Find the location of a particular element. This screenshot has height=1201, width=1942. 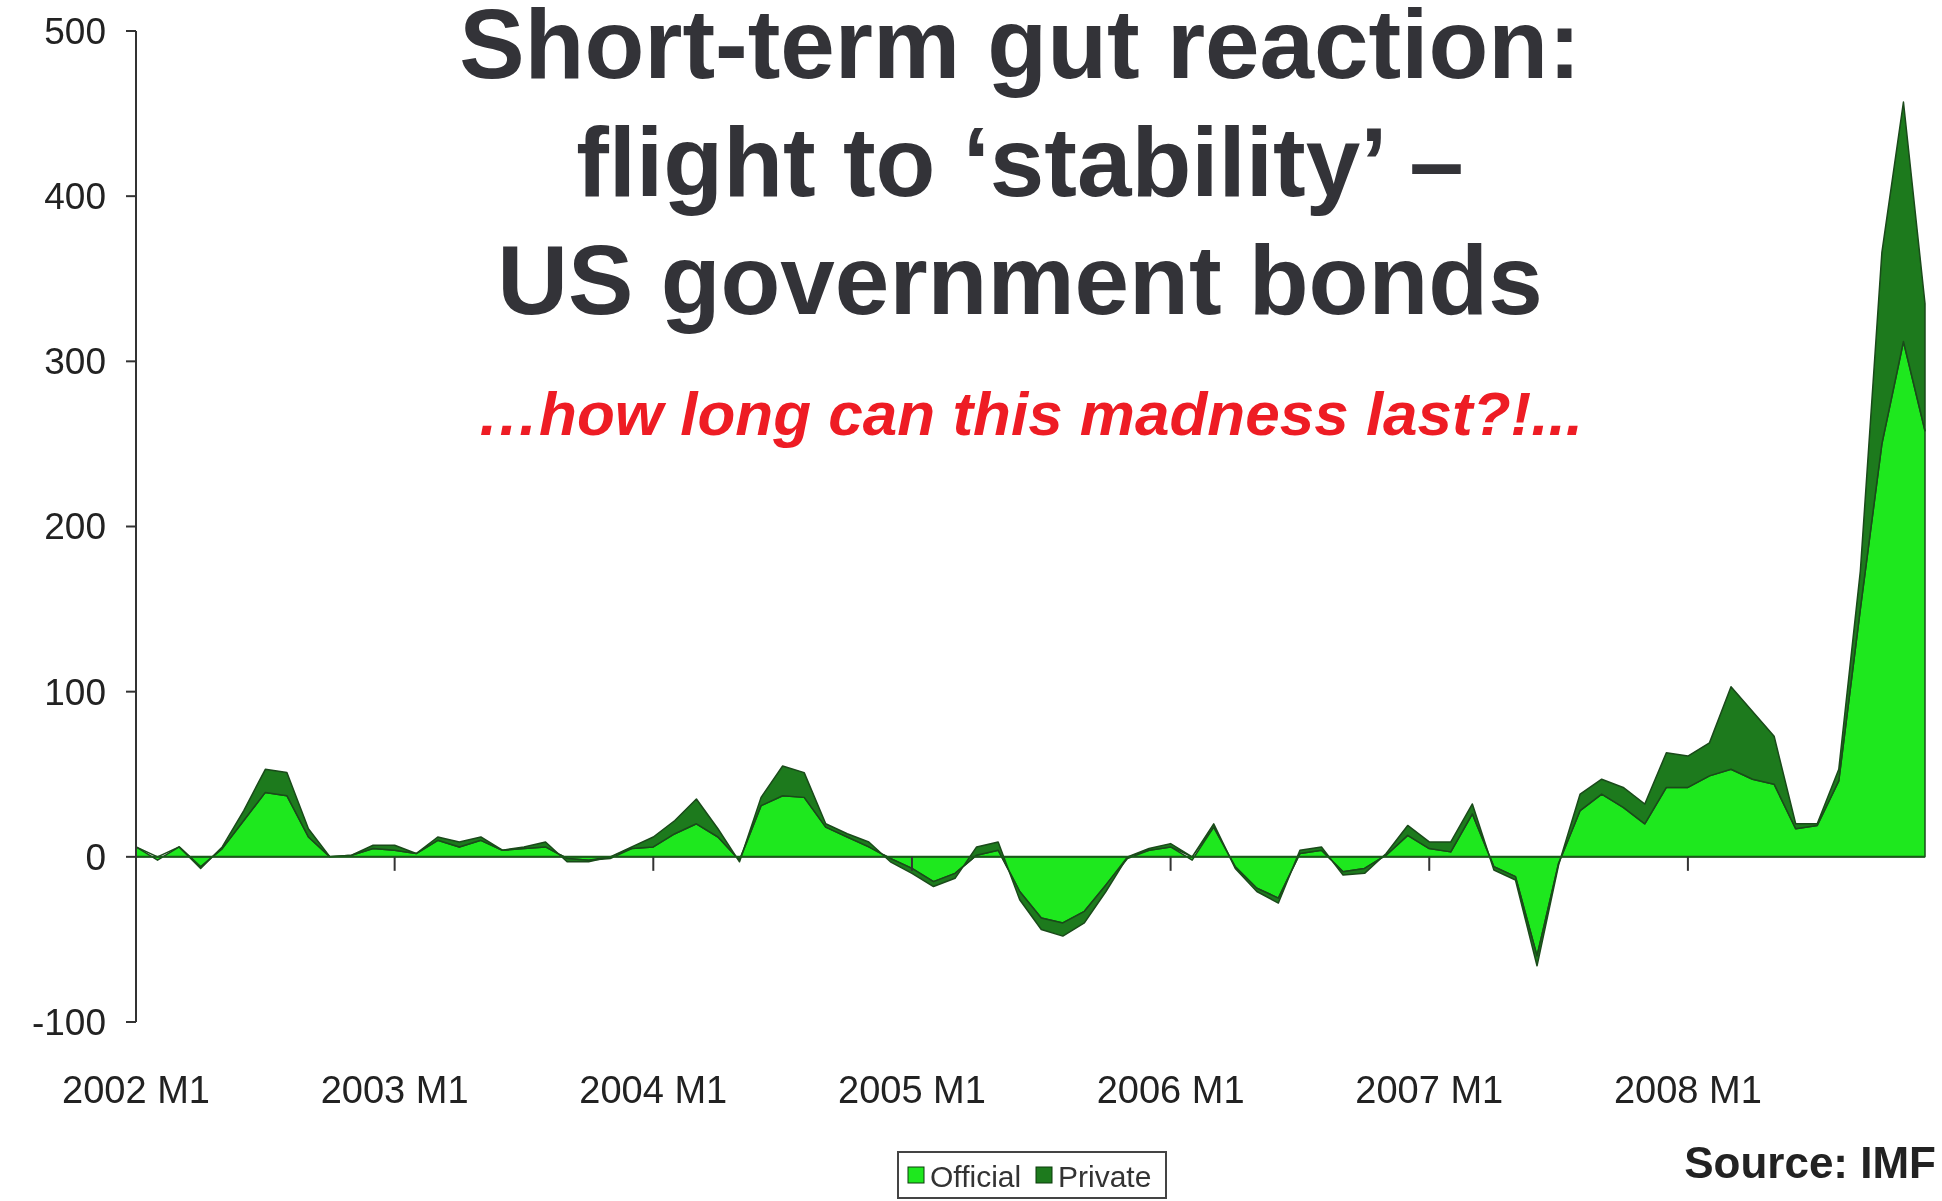

y-tick-label: 0 is located at coordinates (95, 857).